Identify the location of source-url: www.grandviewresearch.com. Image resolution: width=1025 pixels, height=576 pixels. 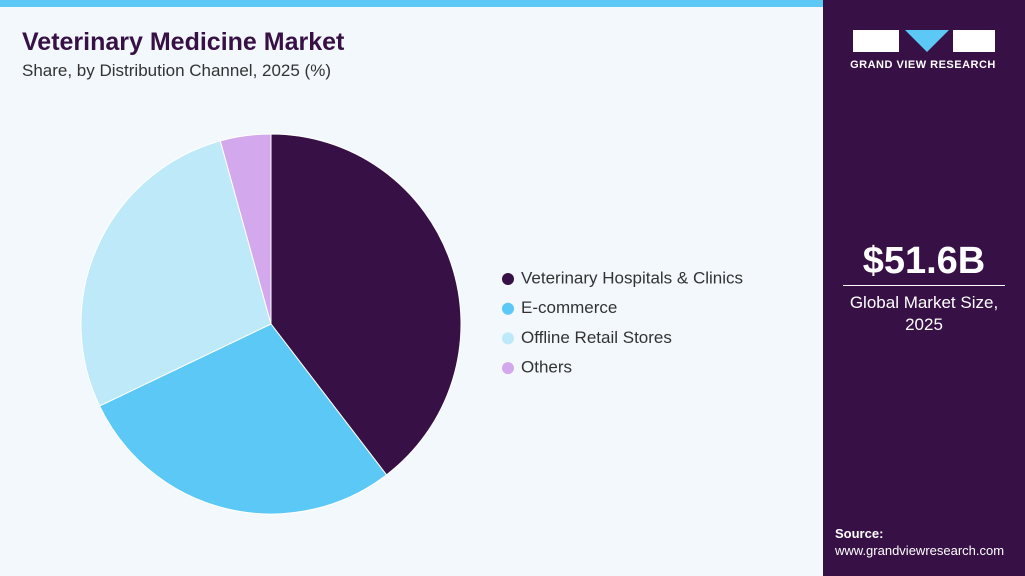
(920, 550).